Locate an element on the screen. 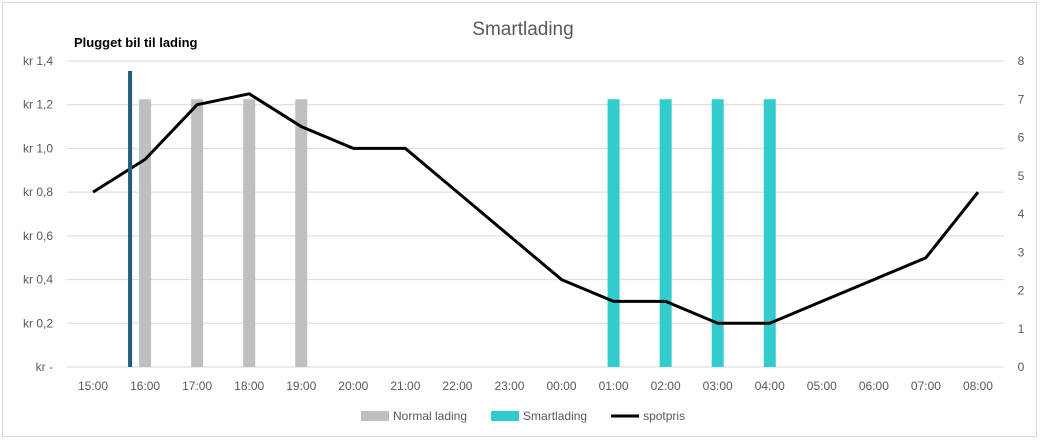  chart-title: Smartlading is located at coordinates (522, 29).